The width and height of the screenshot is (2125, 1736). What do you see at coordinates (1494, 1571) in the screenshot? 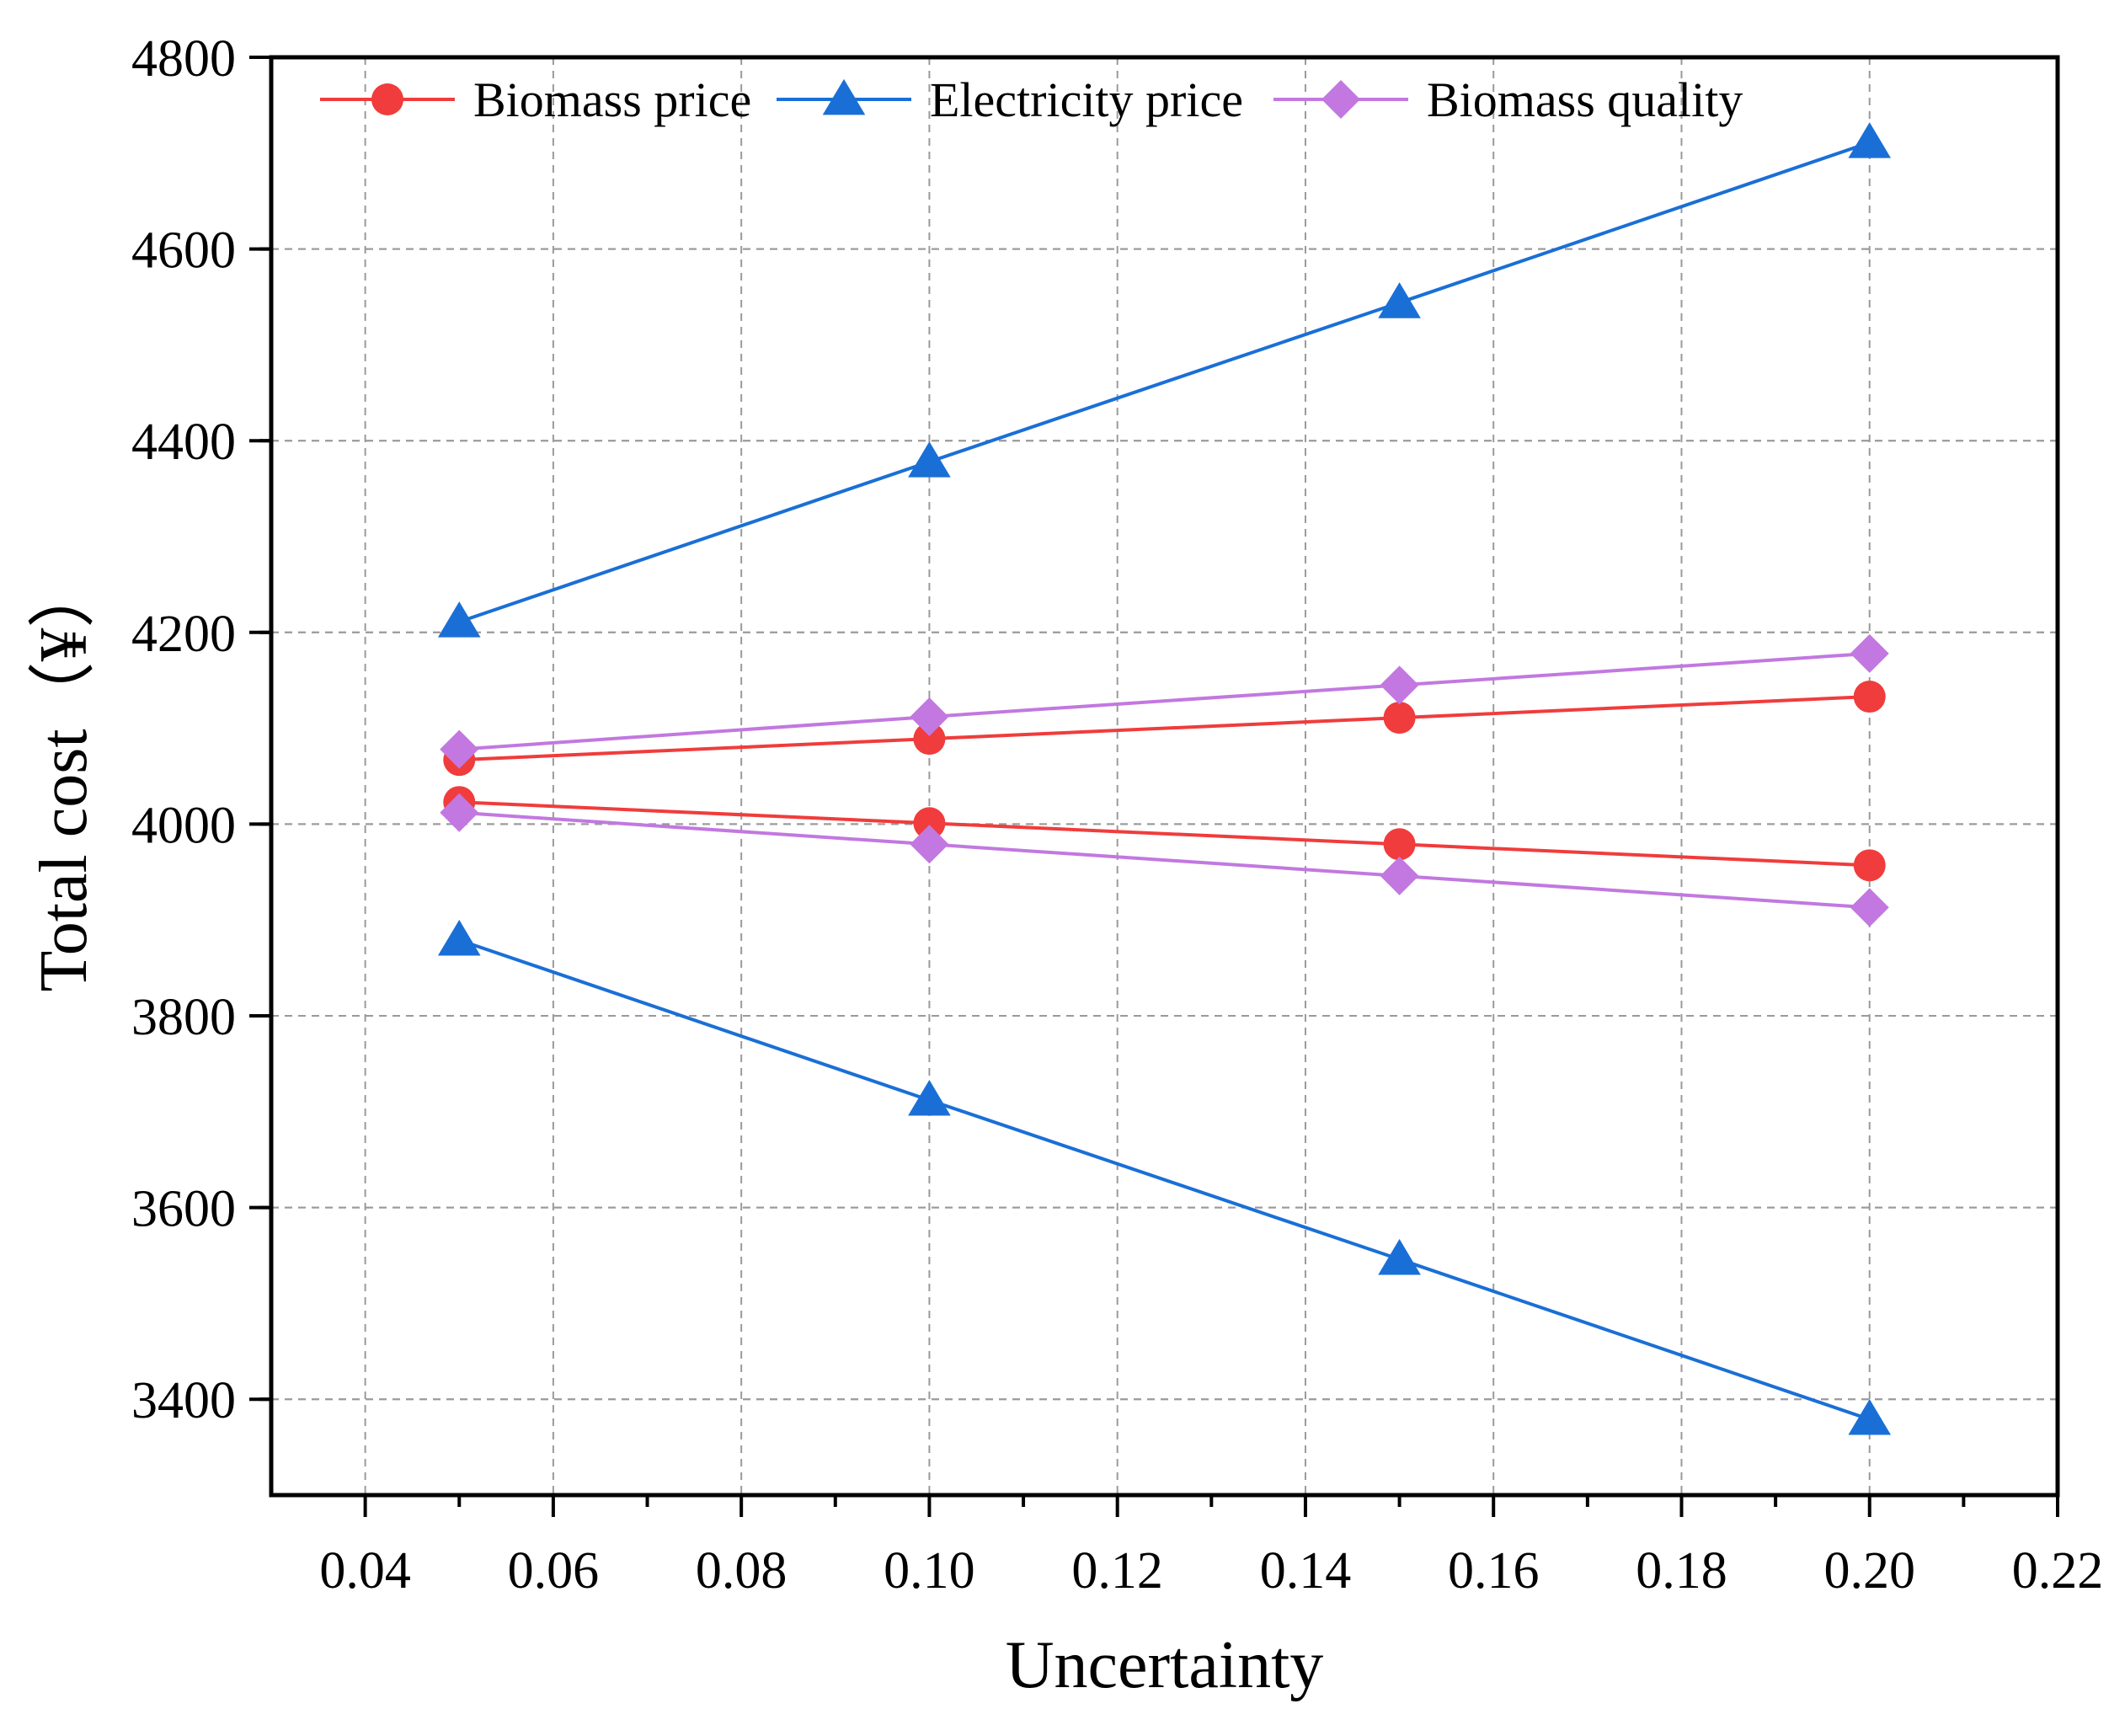
I see `x-tick-label: 0.16` at bounding box center [1494, 1571].